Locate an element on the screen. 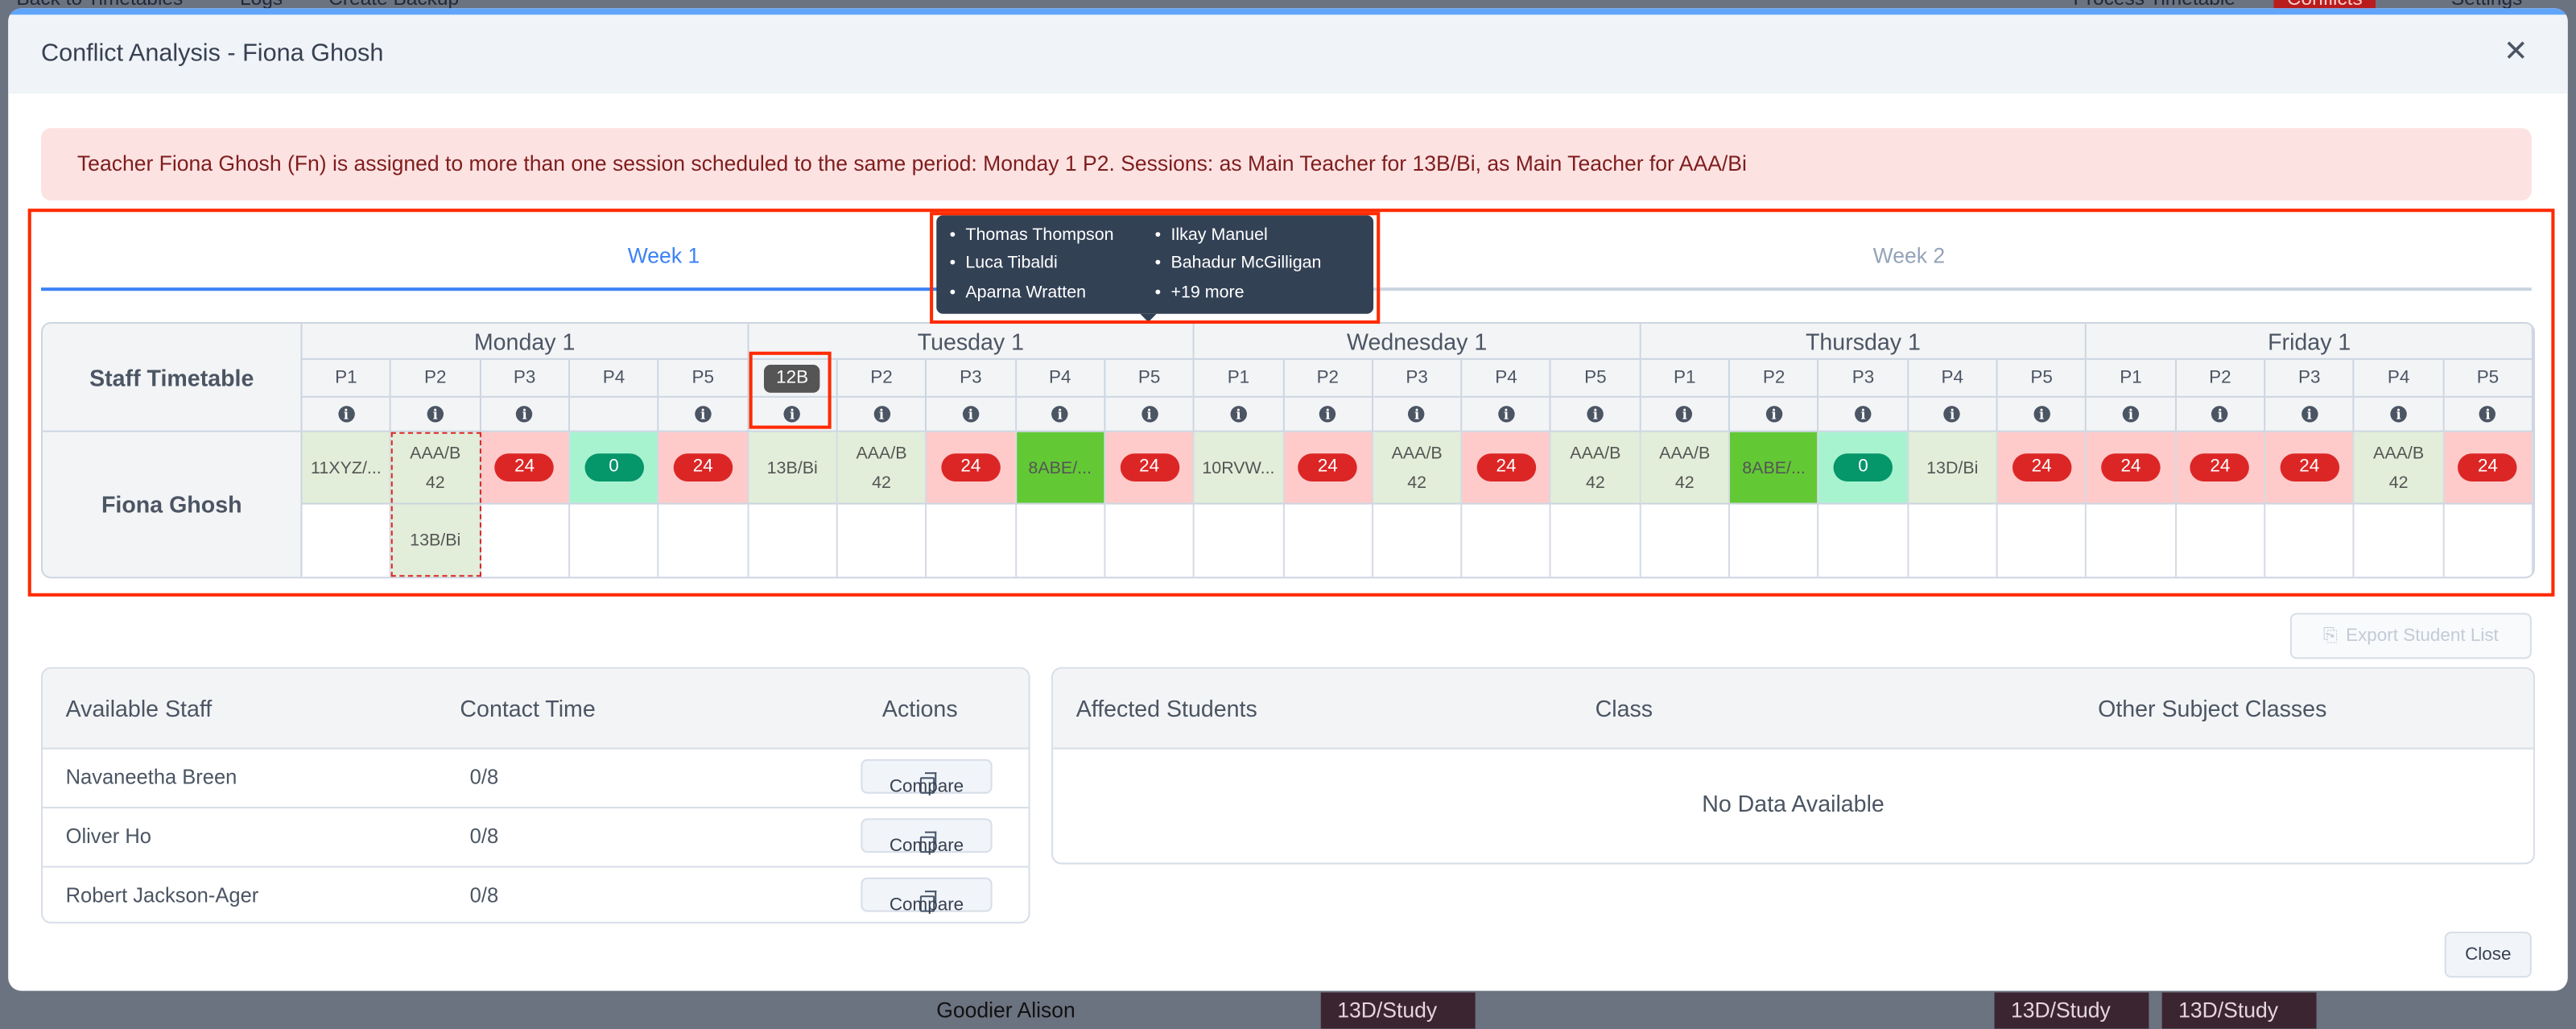 The height and width of the screenshot is (1029, 2576). period-header: 12B is located at coordinates (793, 378).